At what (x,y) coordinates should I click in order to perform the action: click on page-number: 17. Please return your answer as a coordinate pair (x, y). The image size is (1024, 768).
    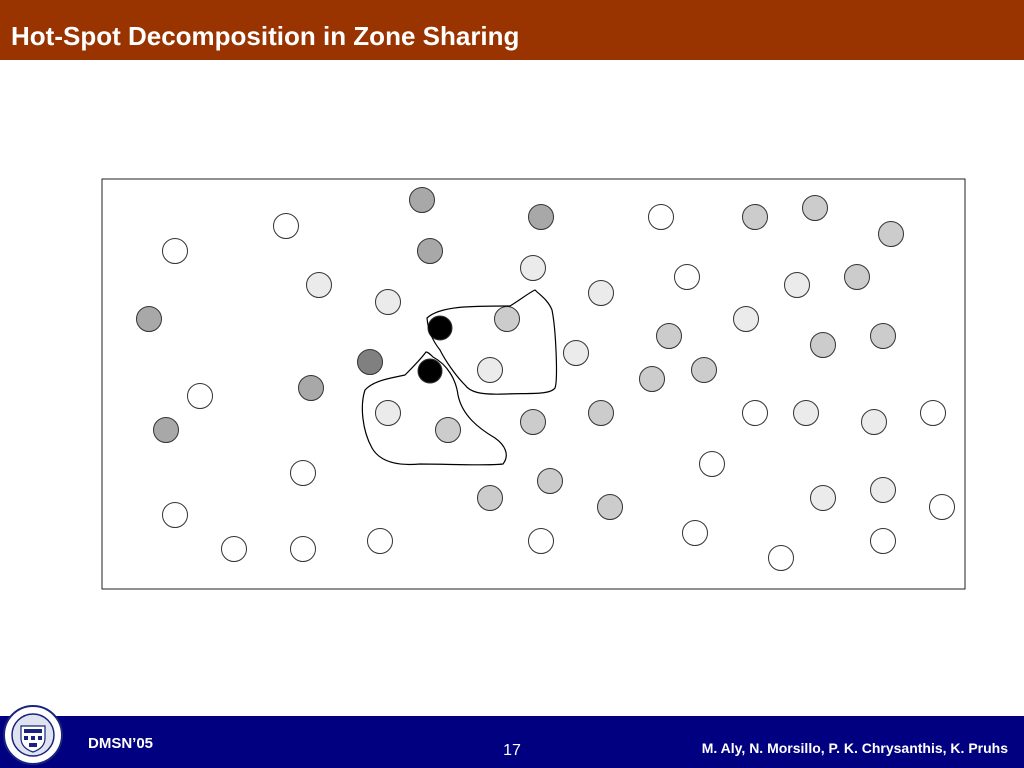
    Looking at the image, I should click on (512, 750).